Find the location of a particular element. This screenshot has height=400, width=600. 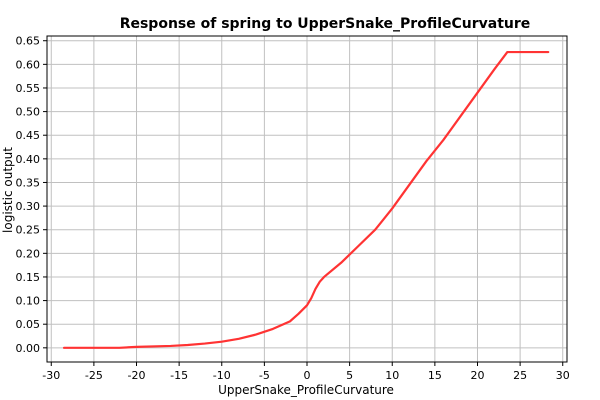

x-tick-label: 20 is located at coordinates (477, 375).